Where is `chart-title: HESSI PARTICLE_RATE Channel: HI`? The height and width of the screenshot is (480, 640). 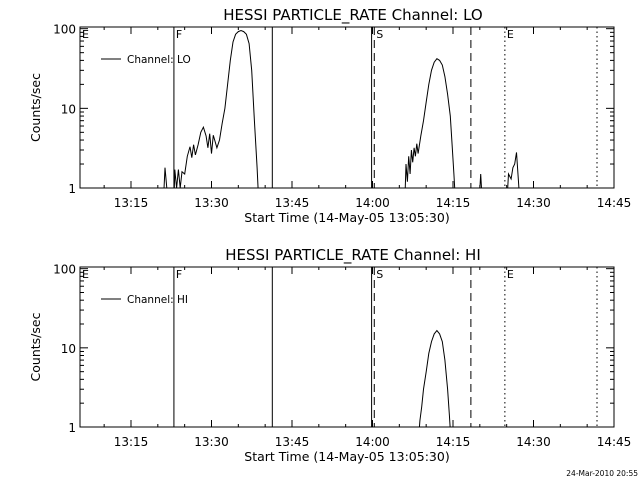 chart-title: HESSI PARTICLE_RATE Channel: HI is located at coordinates (353, 255).